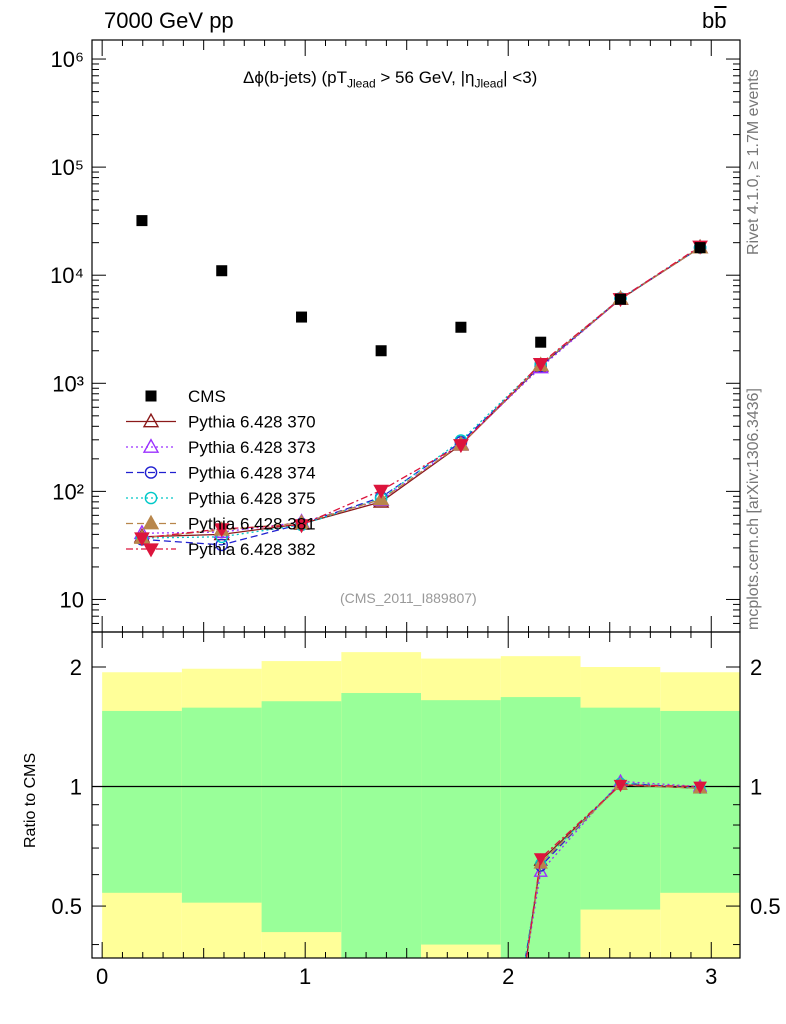  I want to click on x-tick-label: 0, so click(102, 976).